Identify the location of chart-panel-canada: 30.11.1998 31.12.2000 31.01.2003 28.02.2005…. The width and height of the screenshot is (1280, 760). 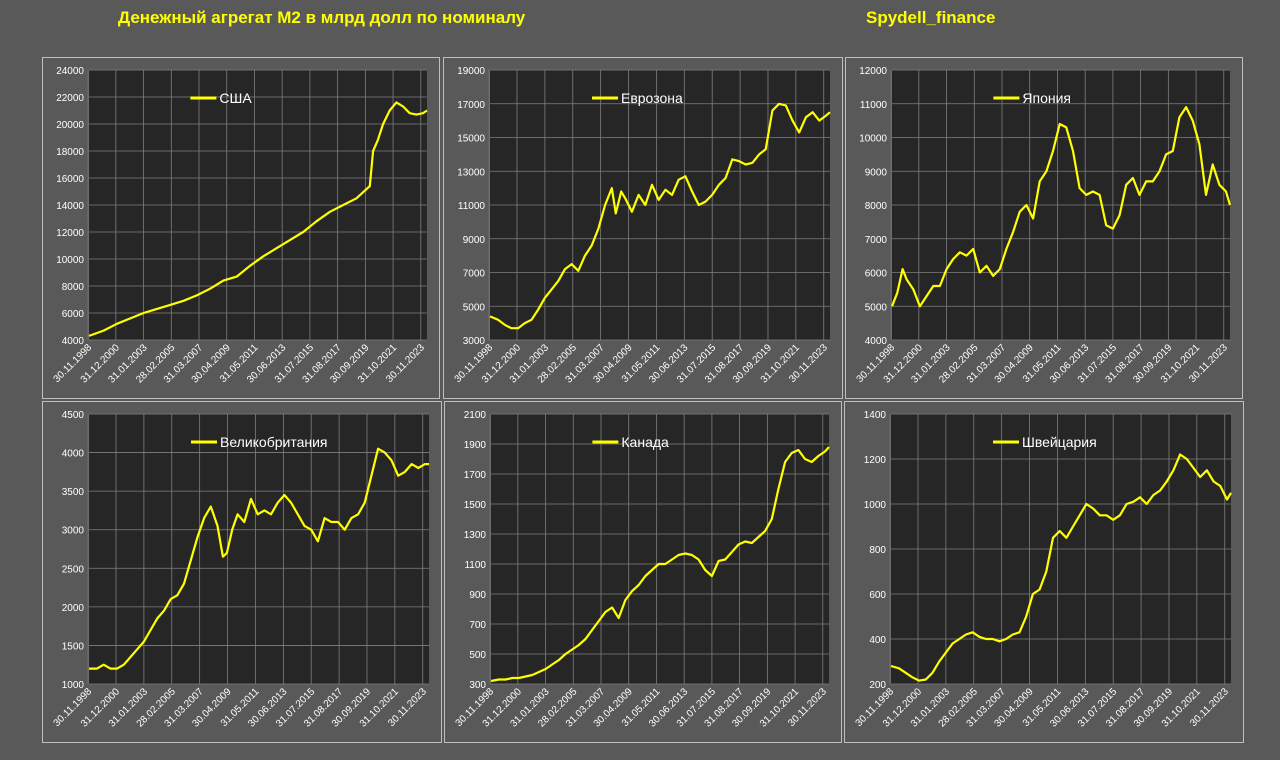
(643, 572).